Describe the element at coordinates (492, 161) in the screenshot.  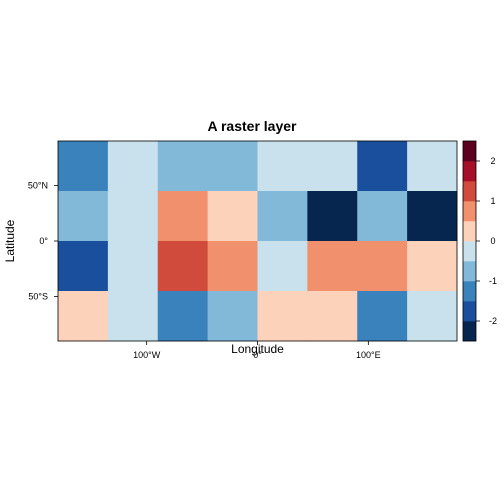
I see `legend-tick-label: 2` at that location.